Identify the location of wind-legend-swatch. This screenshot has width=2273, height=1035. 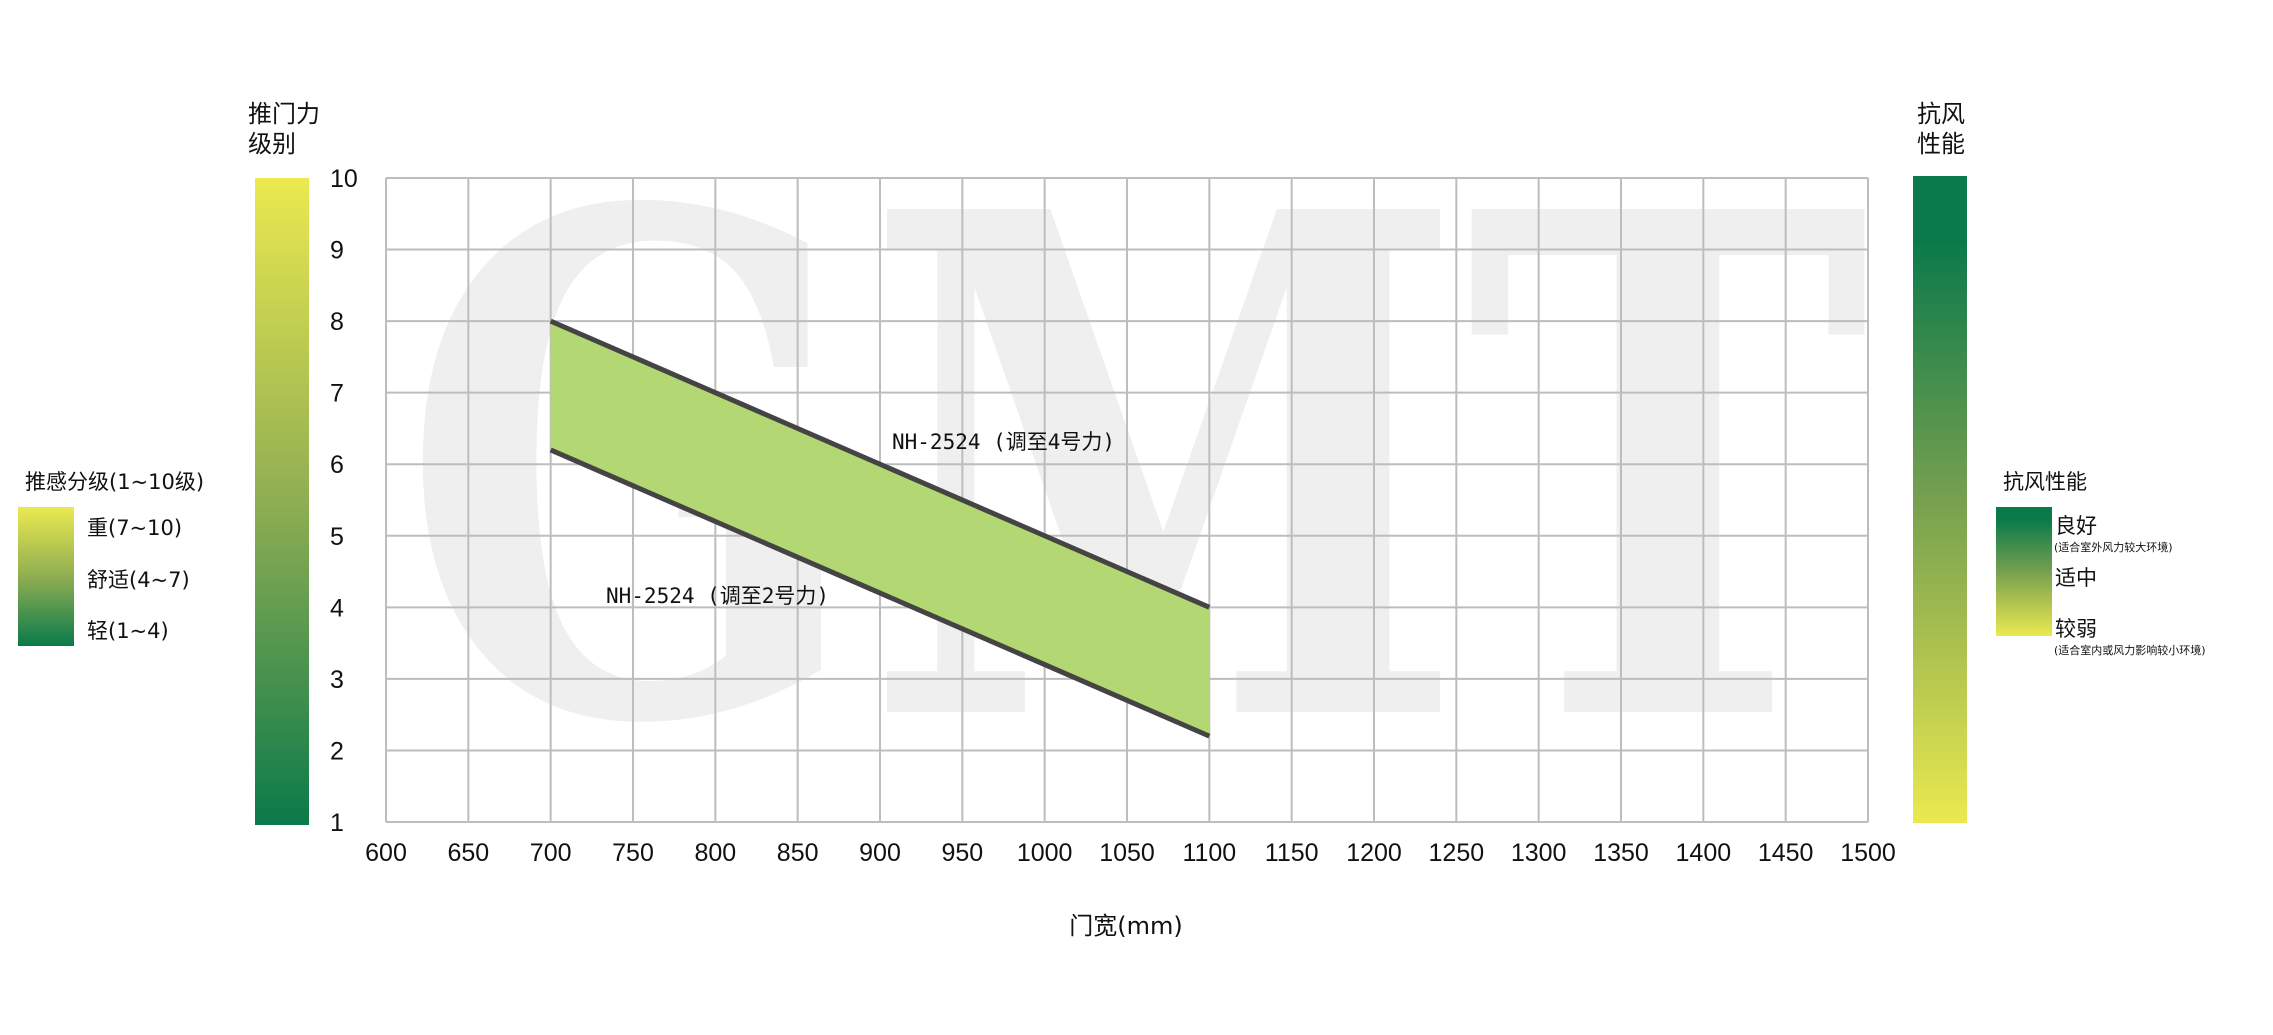
(2024, 571).